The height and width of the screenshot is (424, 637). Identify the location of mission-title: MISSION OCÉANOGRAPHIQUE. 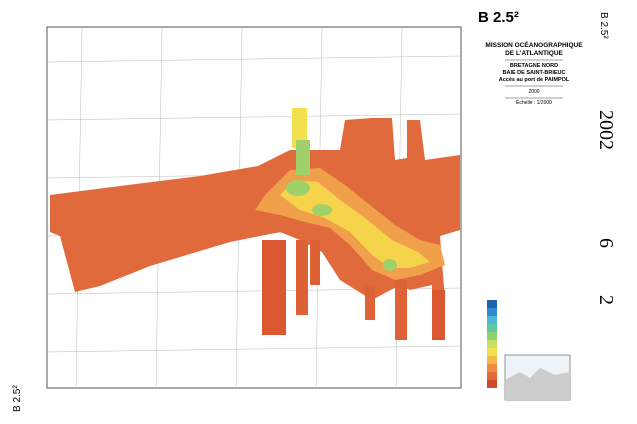
(534, 44).